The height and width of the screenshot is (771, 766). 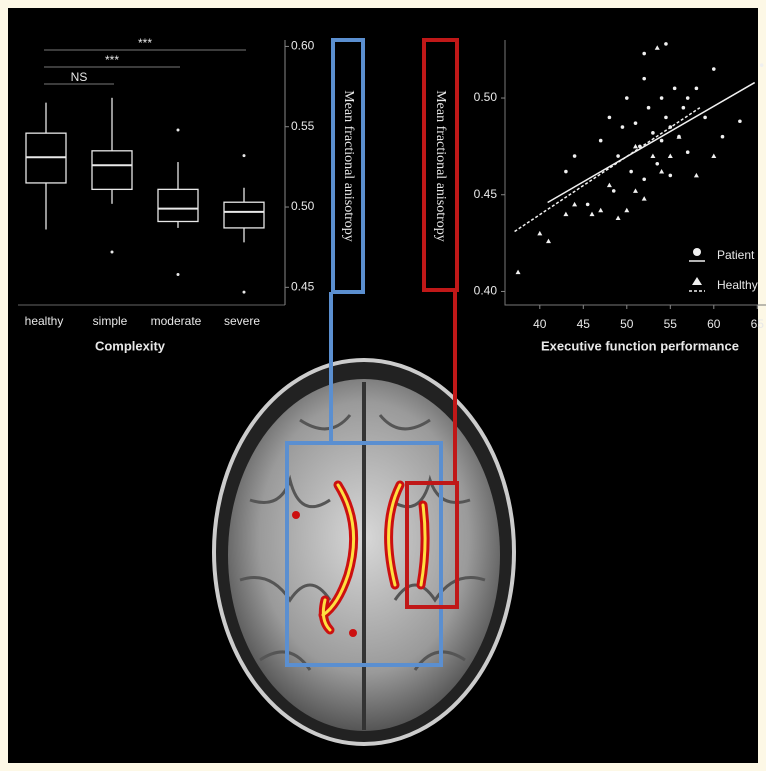 I want to click on x-tick-label: 50, so click(x=627, y=324).